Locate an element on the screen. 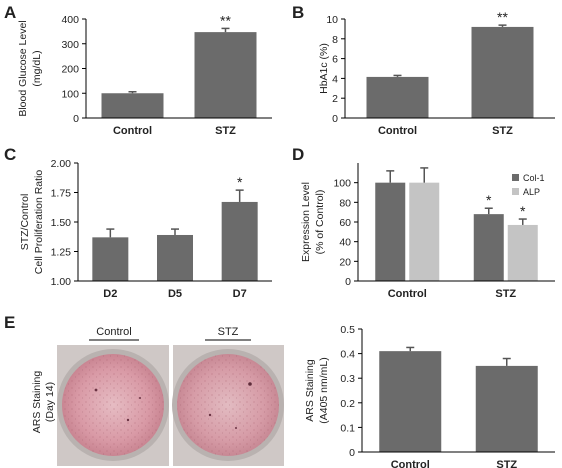  ytick-label-c-2: 1.50 is located at coordinates (61, 223).